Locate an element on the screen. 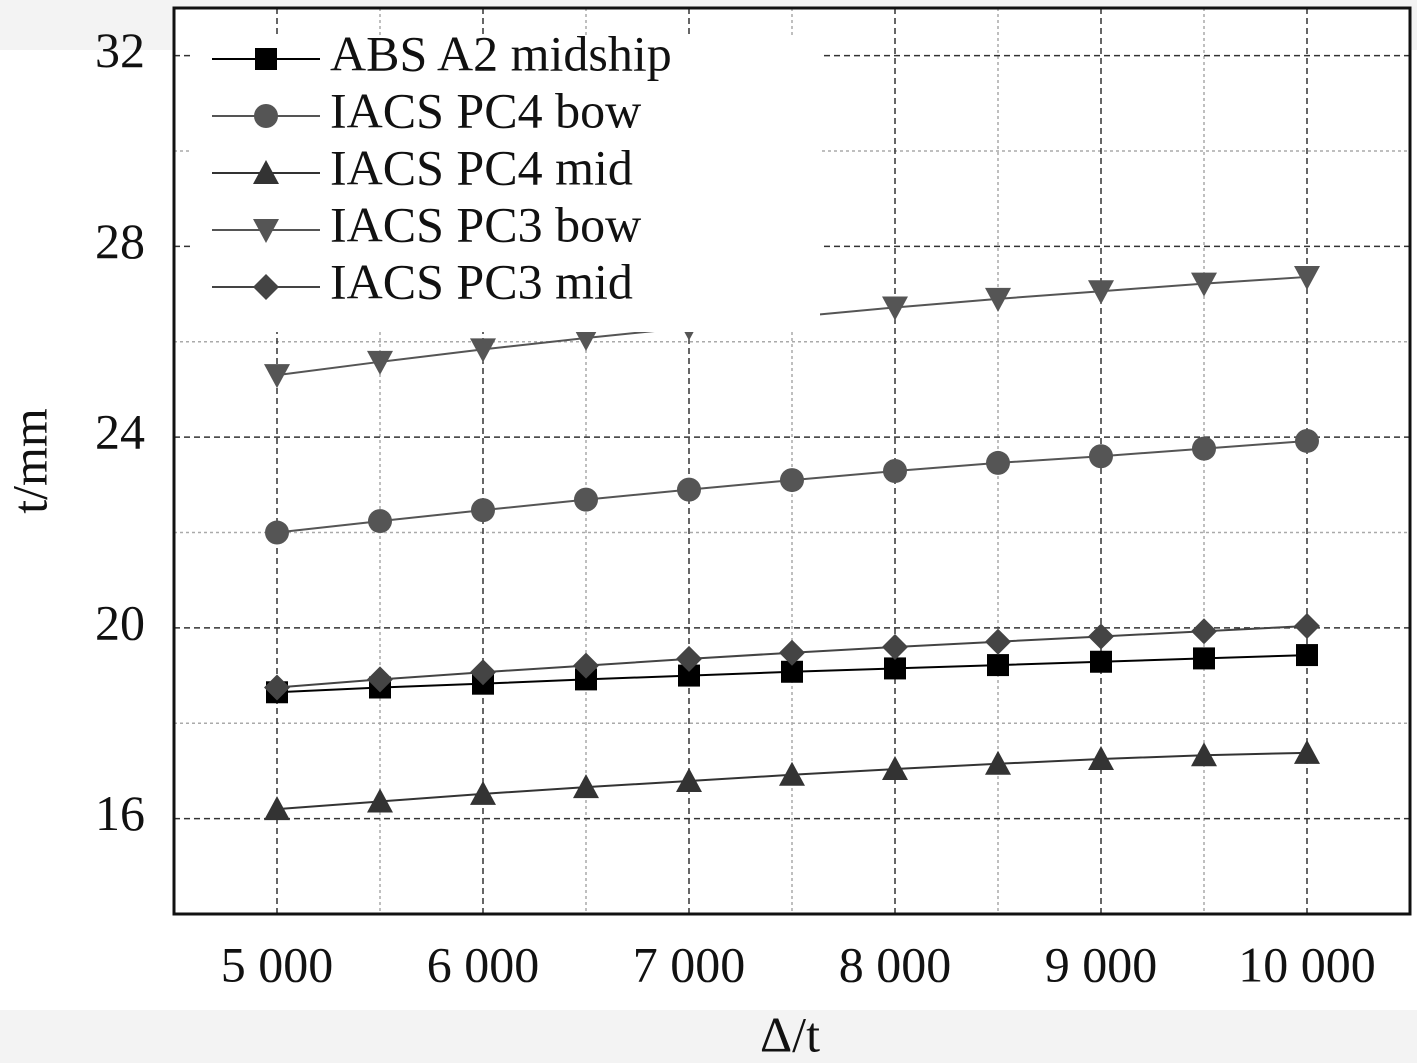  legend-label: IACS PC3 bow is located at coordinates (485, 224).